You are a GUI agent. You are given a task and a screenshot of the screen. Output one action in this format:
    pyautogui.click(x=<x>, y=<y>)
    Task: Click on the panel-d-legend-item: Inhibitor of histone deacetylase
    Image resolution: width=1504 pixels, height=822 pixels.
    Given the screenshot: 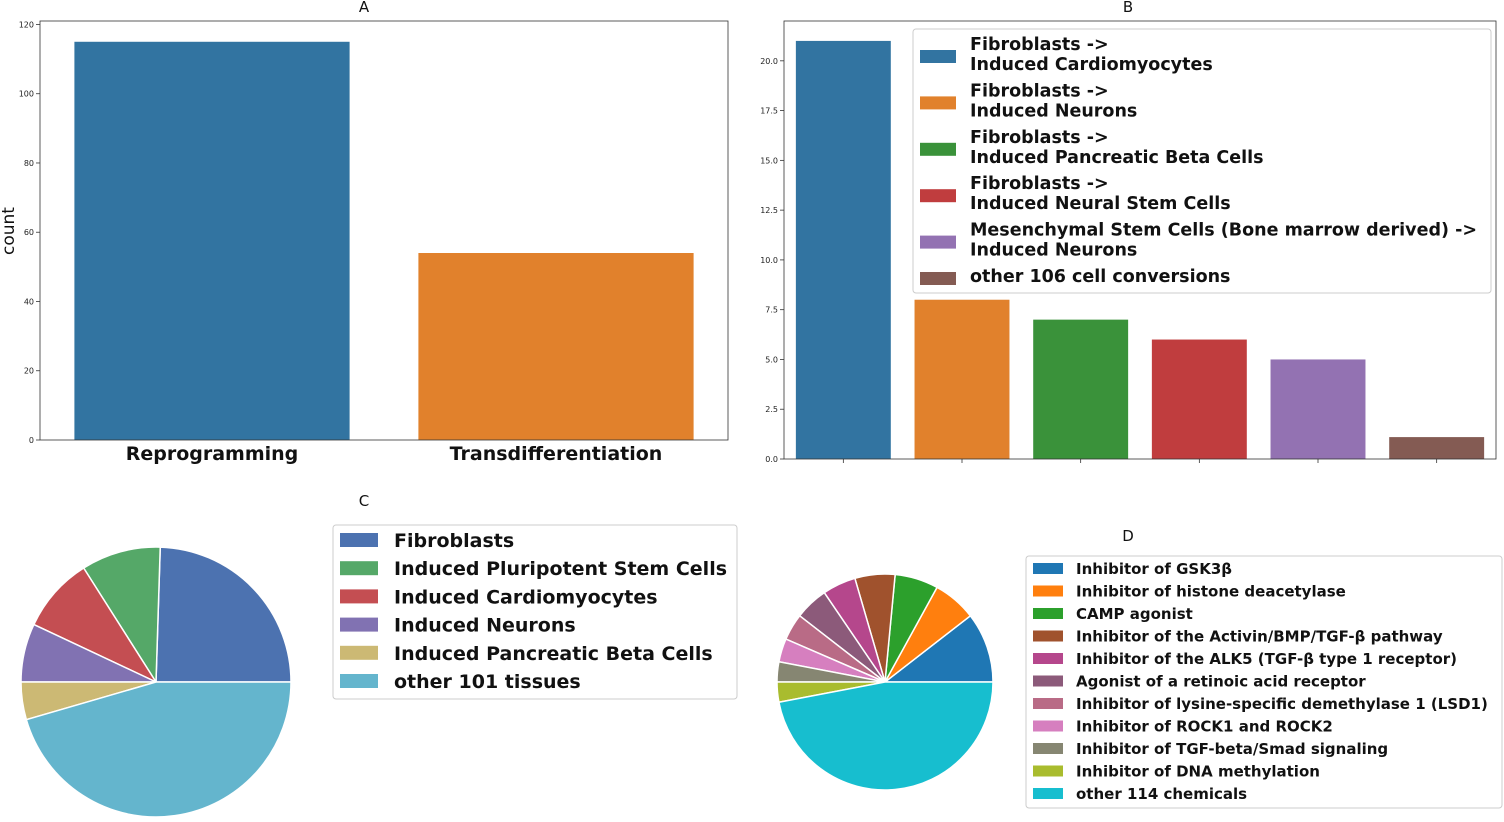 What is the action you would take?
    pyautogui.click(x=1189, y=592)
    